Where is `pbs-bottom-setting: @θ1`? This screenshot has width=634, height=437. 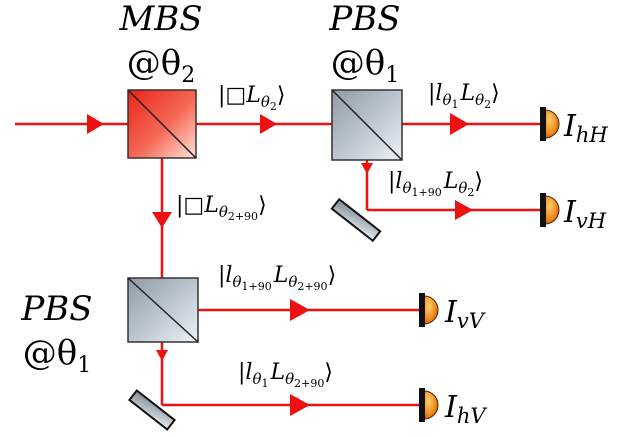 pbs-bottom-setting: @θ1 is located at coordinates (57, 355).